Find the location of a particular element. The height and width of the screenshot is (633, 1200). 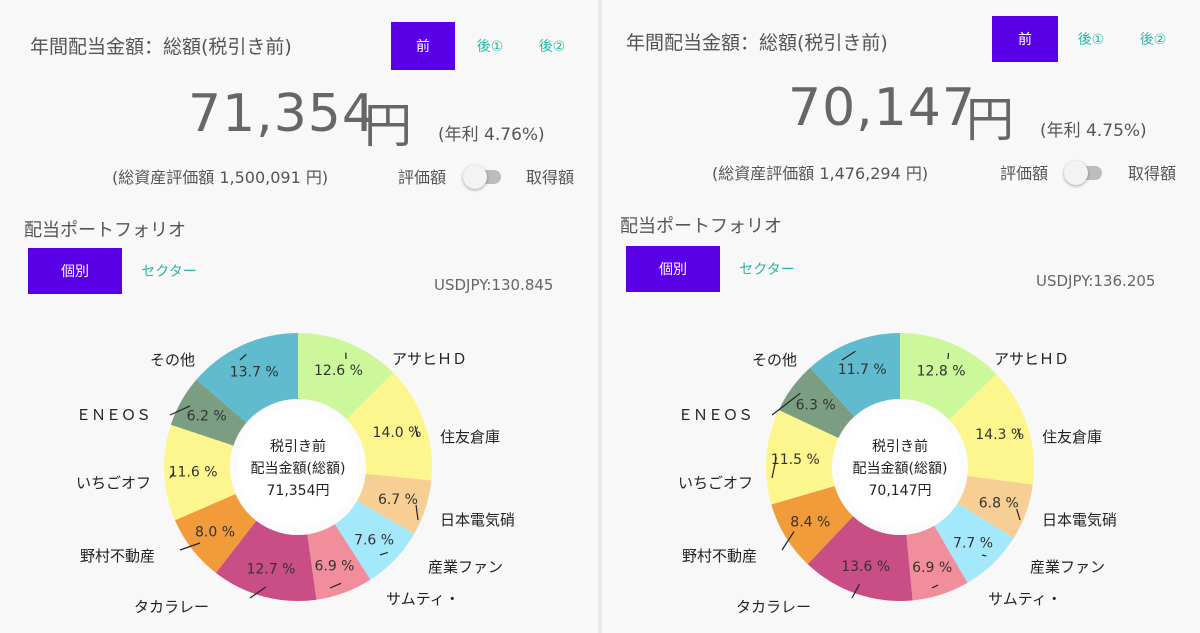

slice-category-label: いちごオフ is located at coordinates (113, 483).